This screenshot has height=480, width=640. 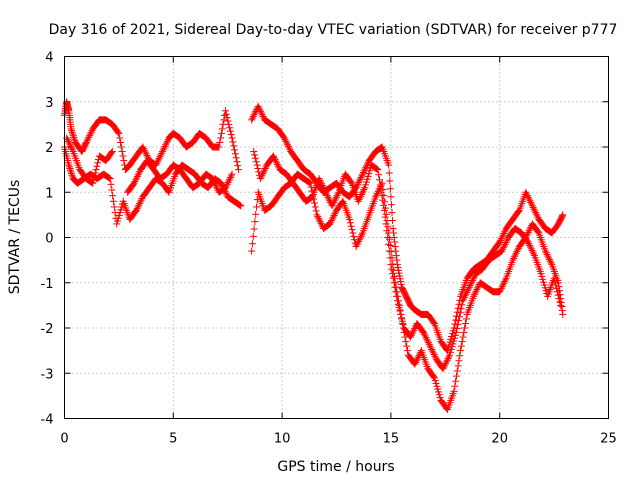 What do you see at coordinates (173, 439) in the screenshot?
I see `x-tick-label: 5` at bounding box center [173, 439].